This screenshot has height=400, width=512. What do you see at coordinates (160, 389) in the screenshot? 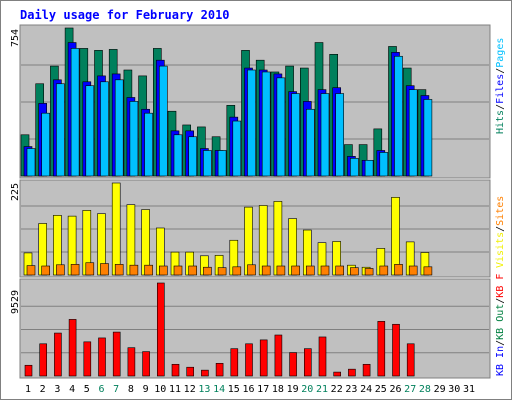
I see `x-tick-label: 10` at bounding box center [160, 389].